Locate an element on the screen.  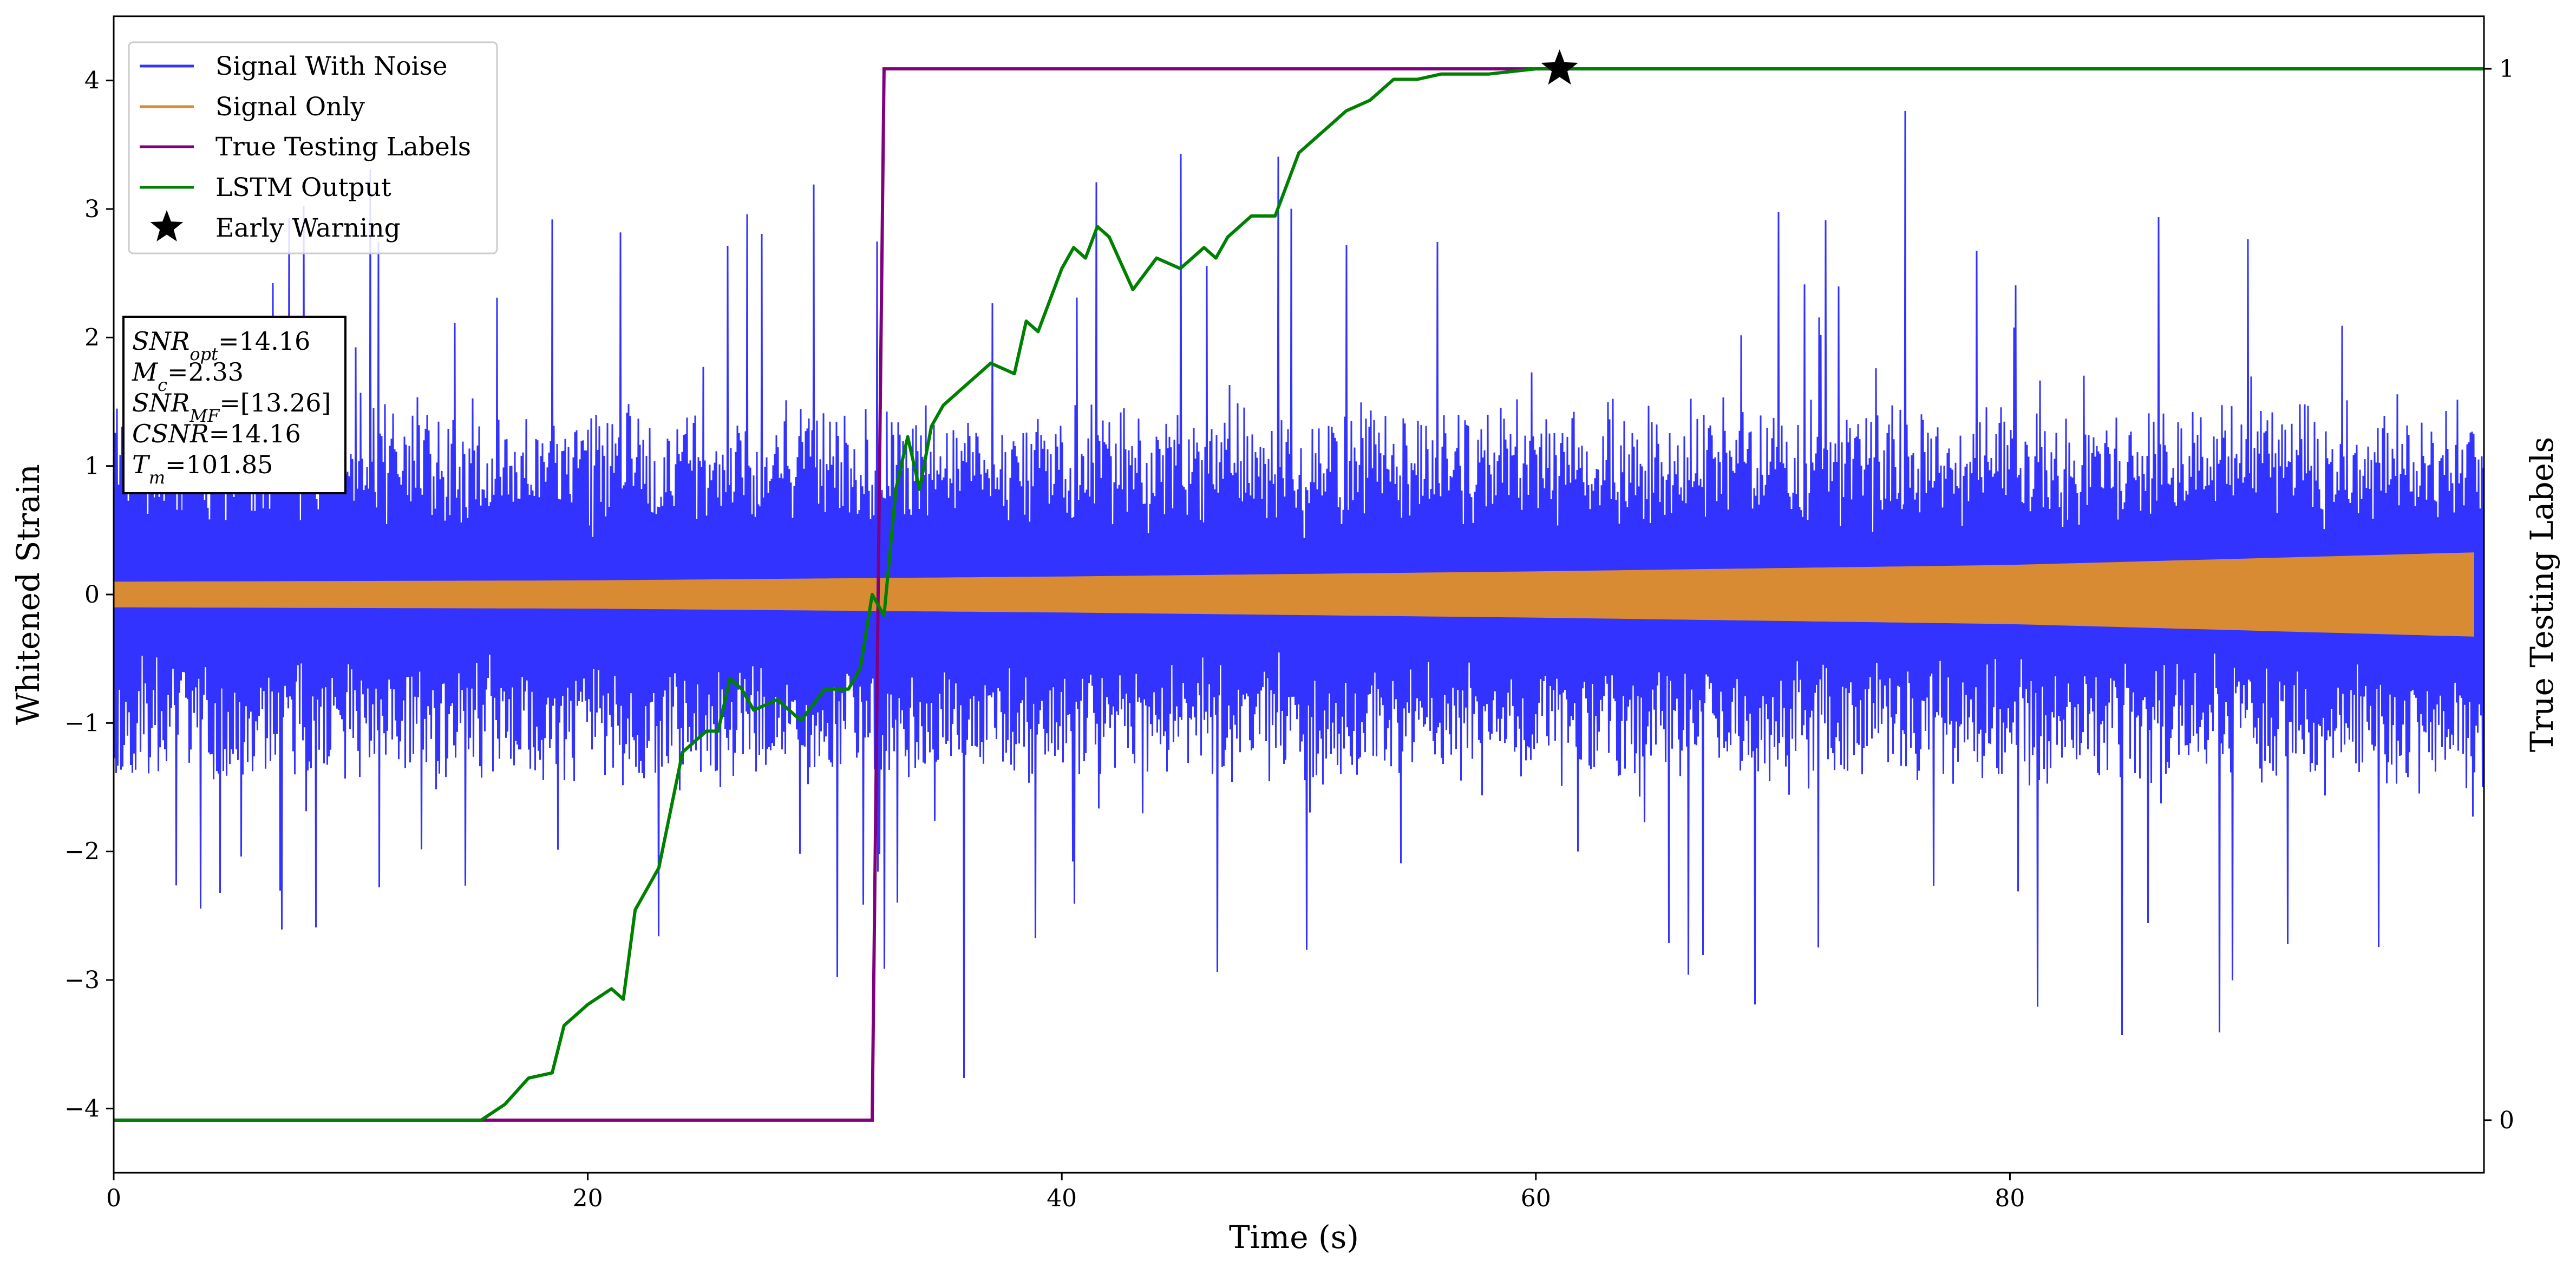
y-left-tick-label--3: −3 is located at coordinates (82, 980).